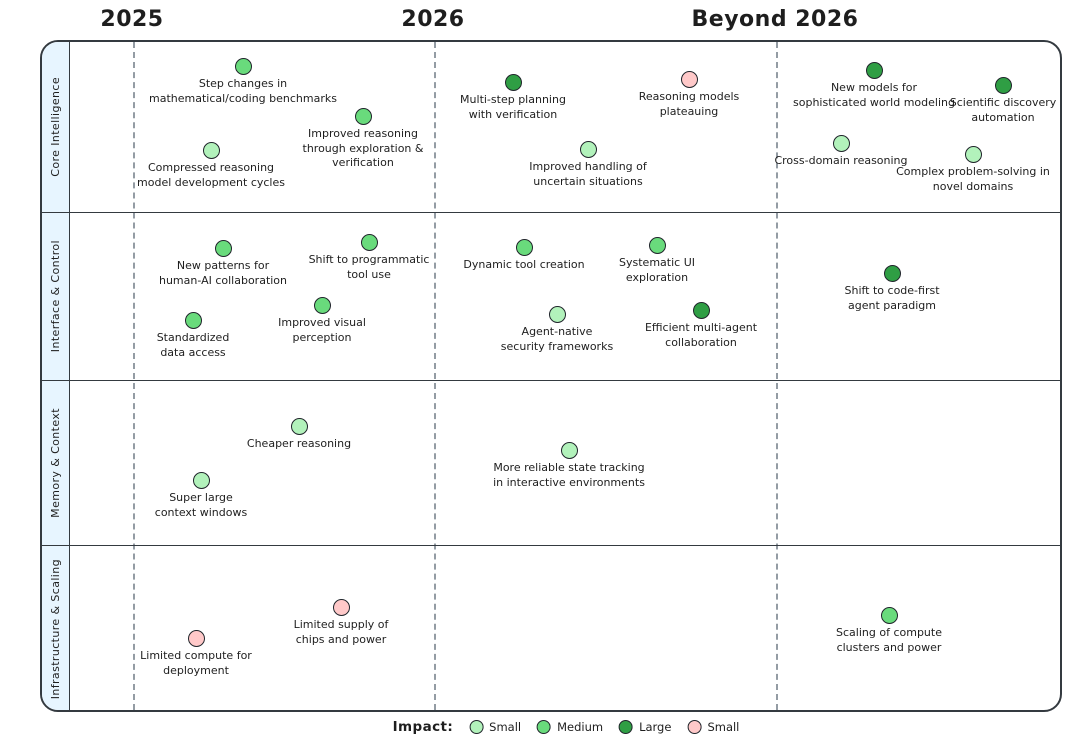 The height and width of the screenshot is (750, 1080). Describe the element at coordinates (341, 632) in the screenshot. I see `milestone-label: Limited supply of chips and power` at that location.